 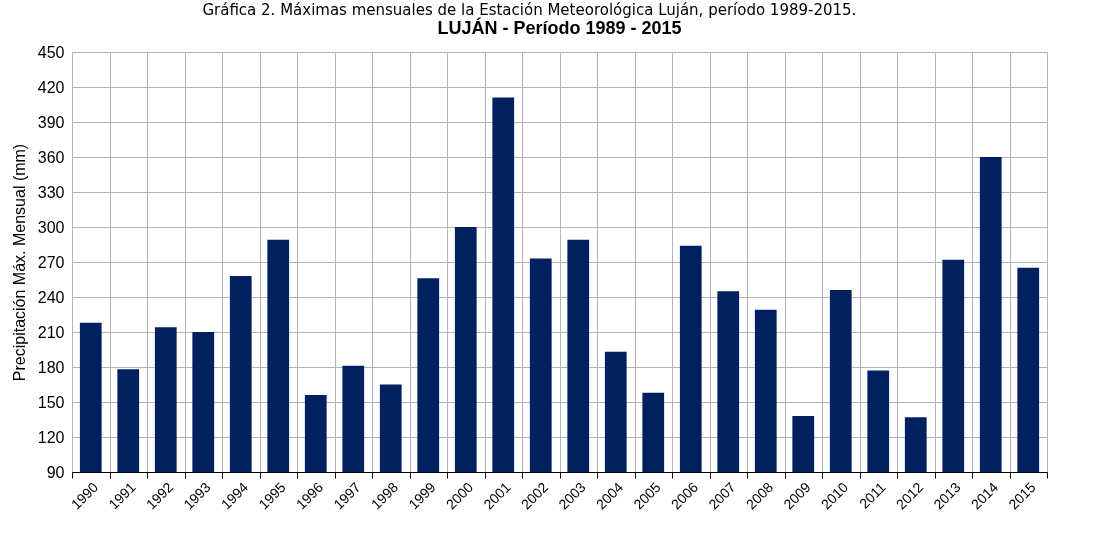 I want to click on chart-title: LUJÁN - Período 1989 - 2015, so click(x=559, y=27).